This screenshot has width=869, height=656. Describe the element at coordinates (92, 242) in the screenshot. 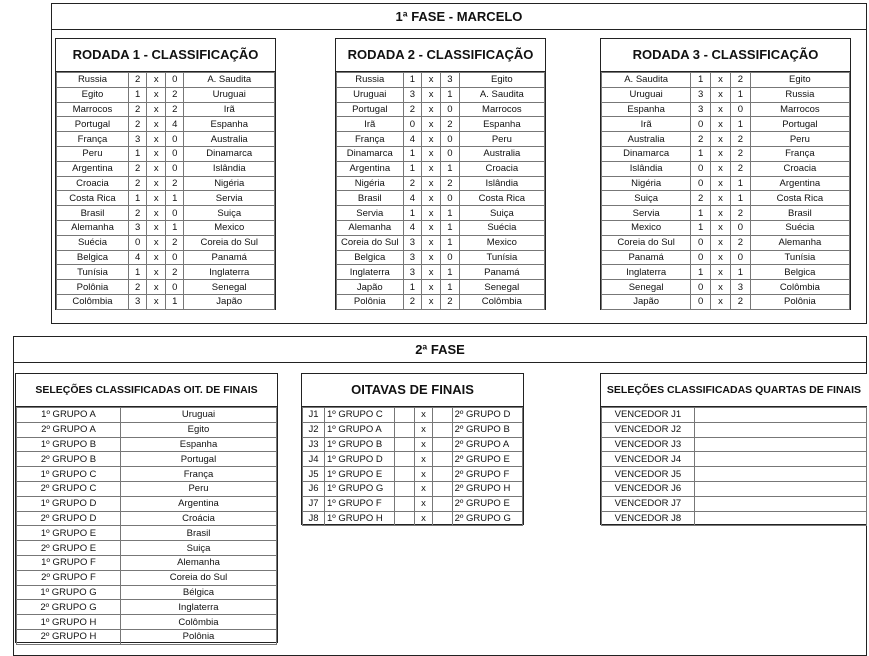

I see `home-team-cell: Suécia` at that location.